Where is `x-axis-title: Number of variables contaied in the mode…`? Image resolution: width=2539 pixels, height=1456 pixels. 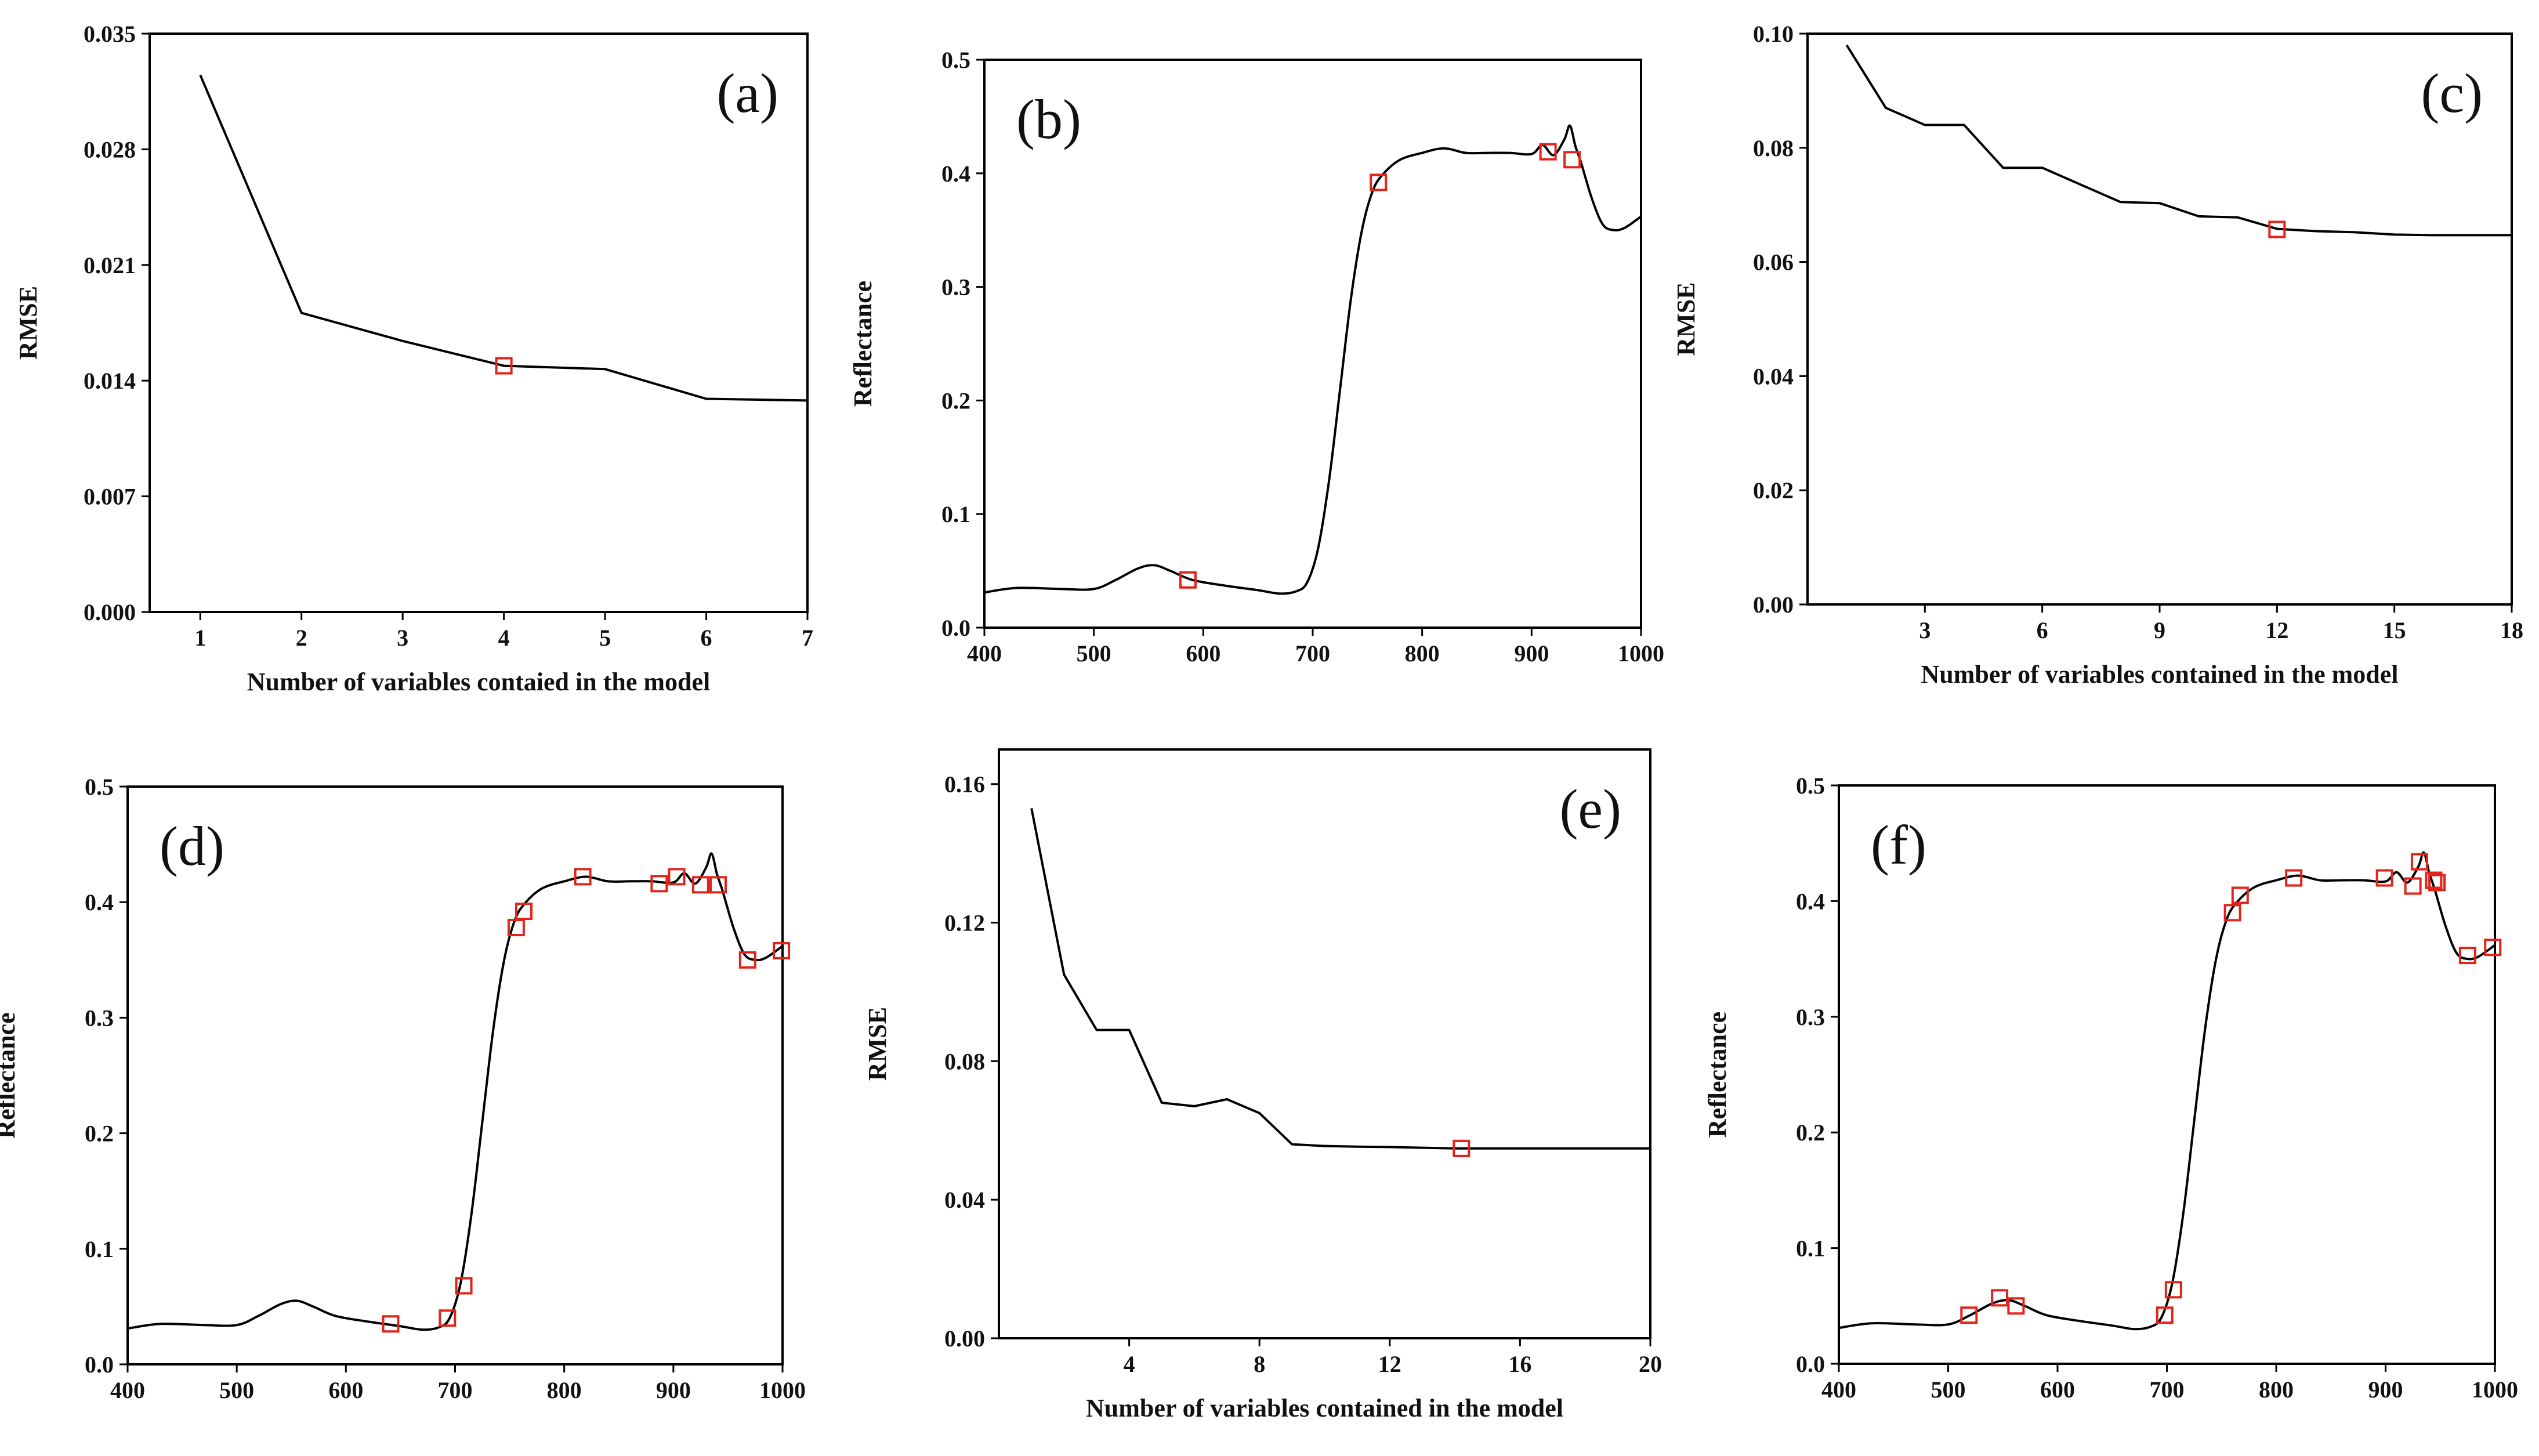
x-axis-title: Number of variables contaied in the mode… is located at coordinates (479, 682).